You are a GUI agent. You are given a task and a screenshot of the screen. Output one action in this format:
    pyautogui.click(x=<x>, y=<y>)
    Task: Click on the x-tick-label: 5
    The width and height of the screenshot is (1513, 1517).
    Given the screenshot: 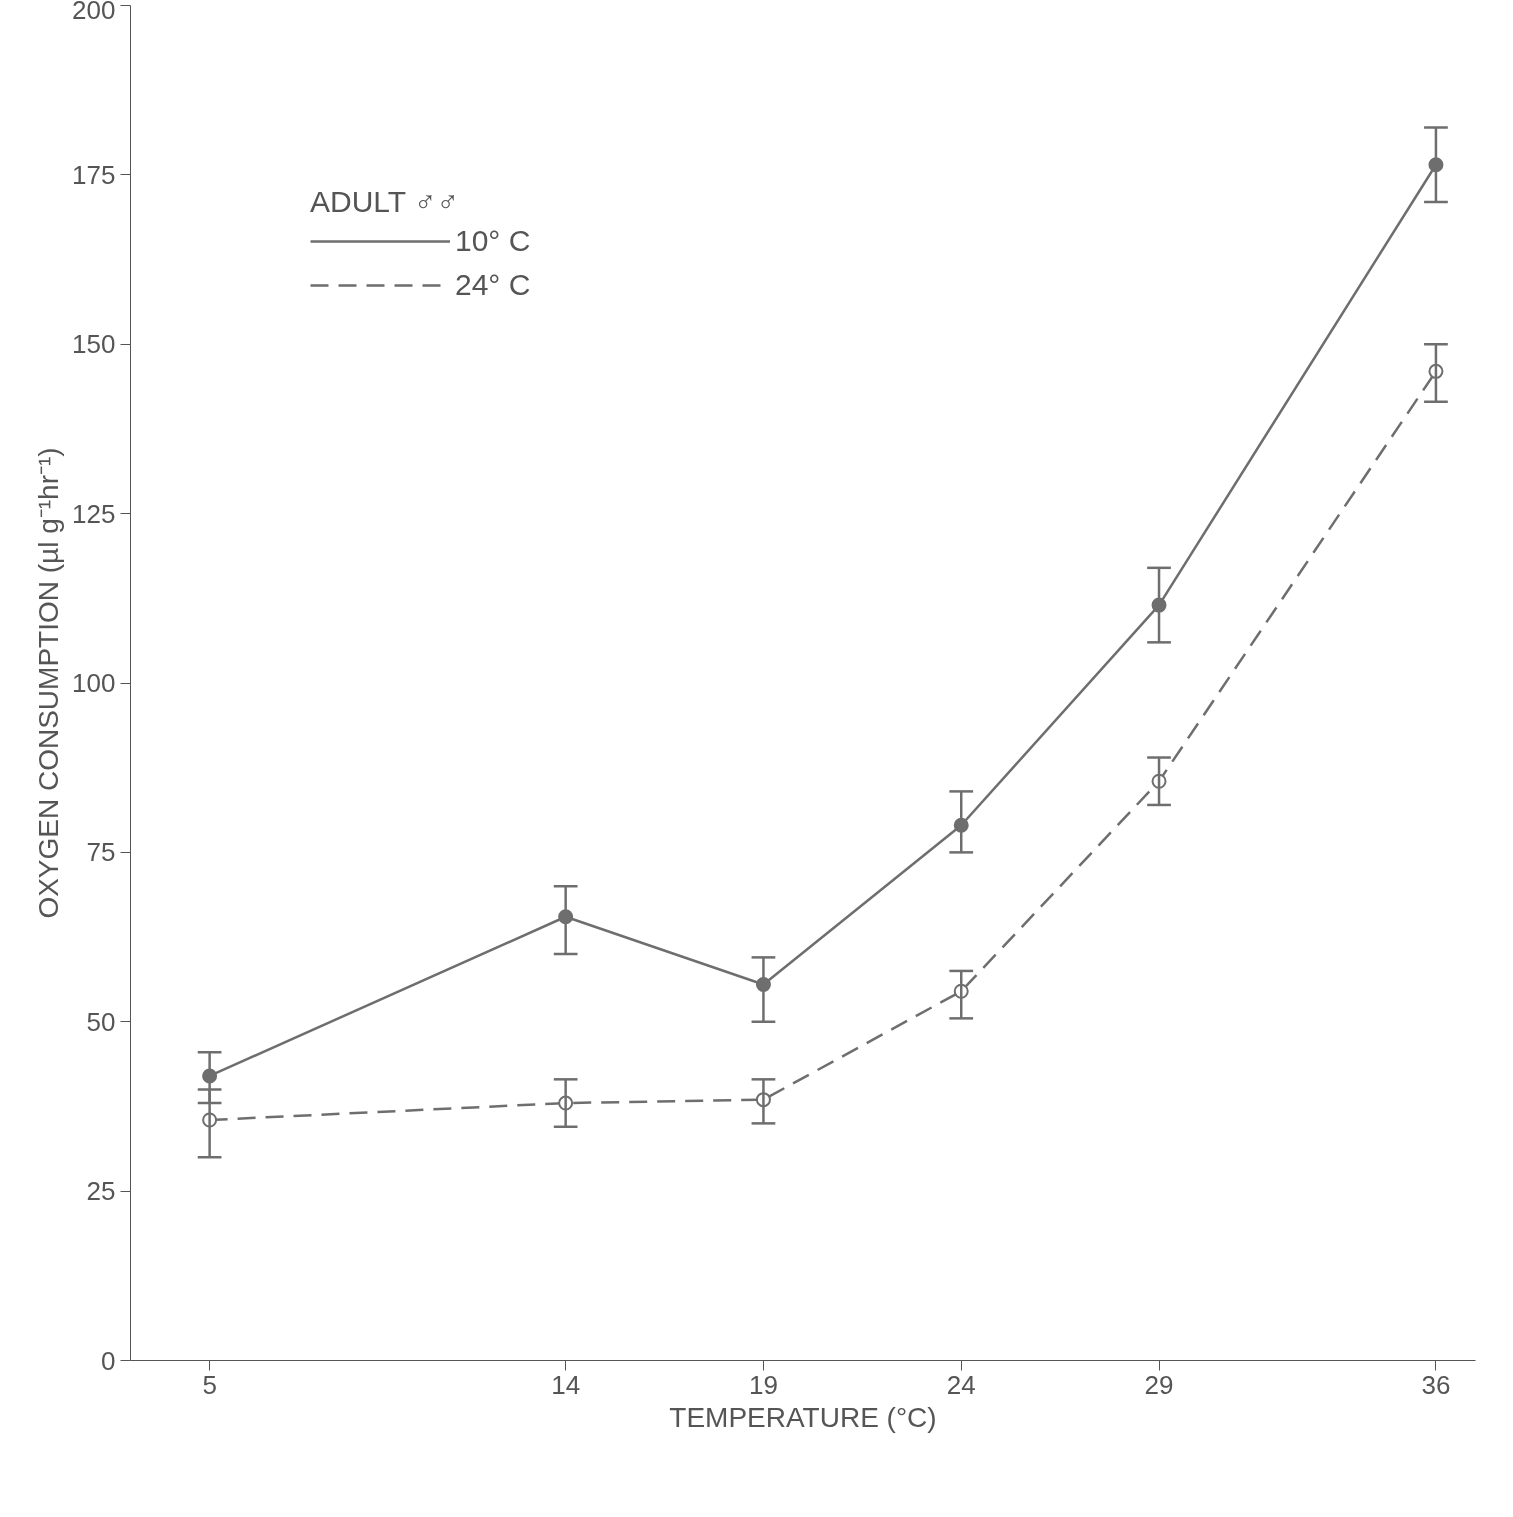 What is the action you would take?
    pyautogui.click(x=209, y=1384)
    